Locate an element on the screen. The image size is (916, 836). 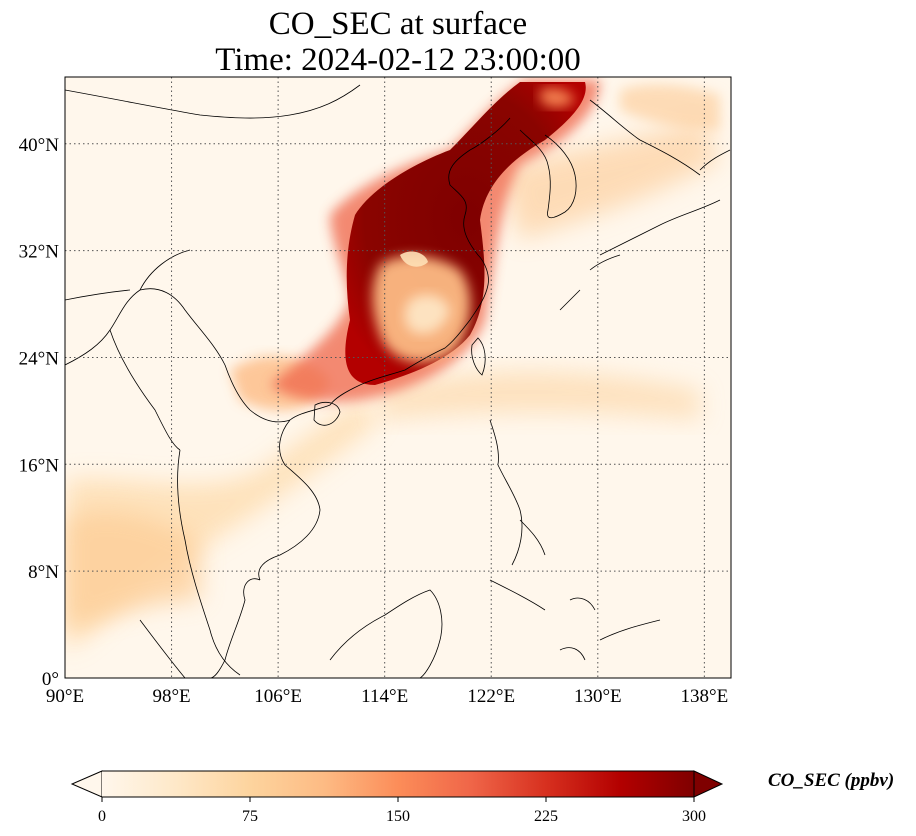
colorbar-extend-min is located at coordinates (86, 784).